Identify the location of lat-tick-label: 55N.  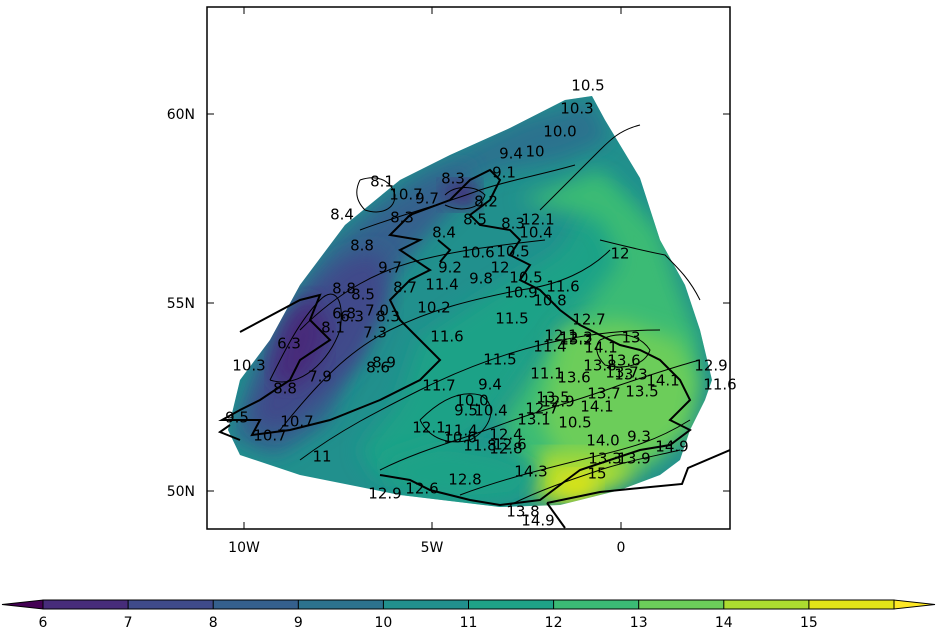
(181, 304).